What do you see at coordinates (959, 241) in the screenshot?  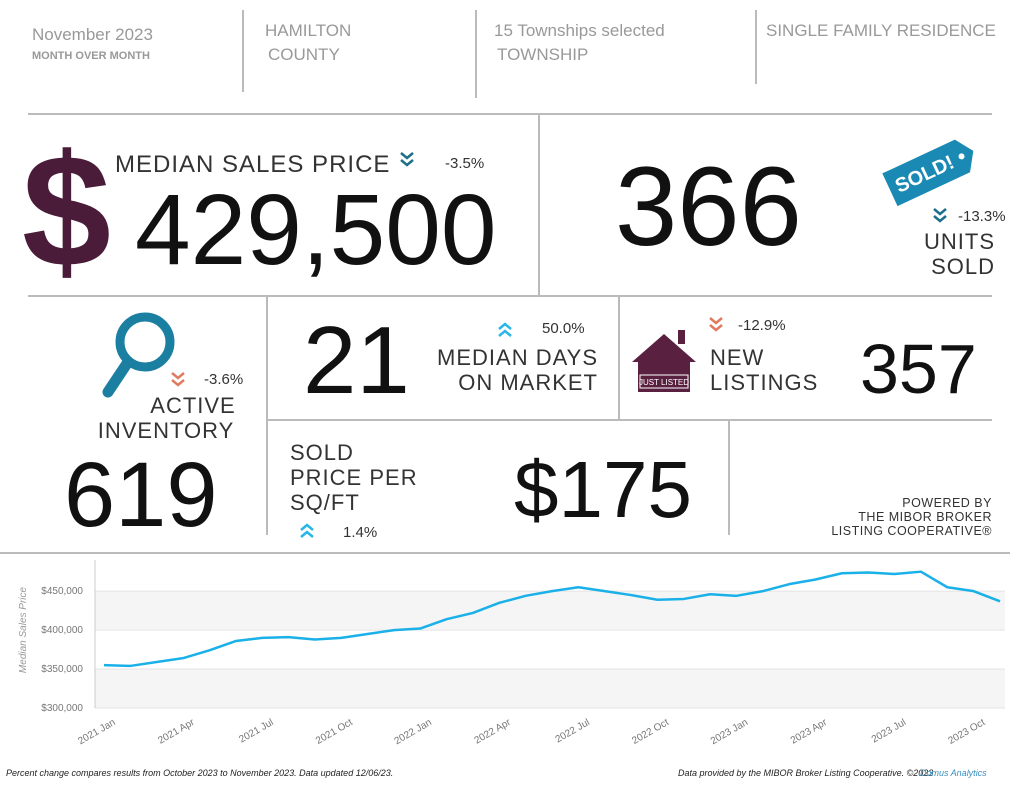 I see `label: UNITS` at bounding box center [959, 241].